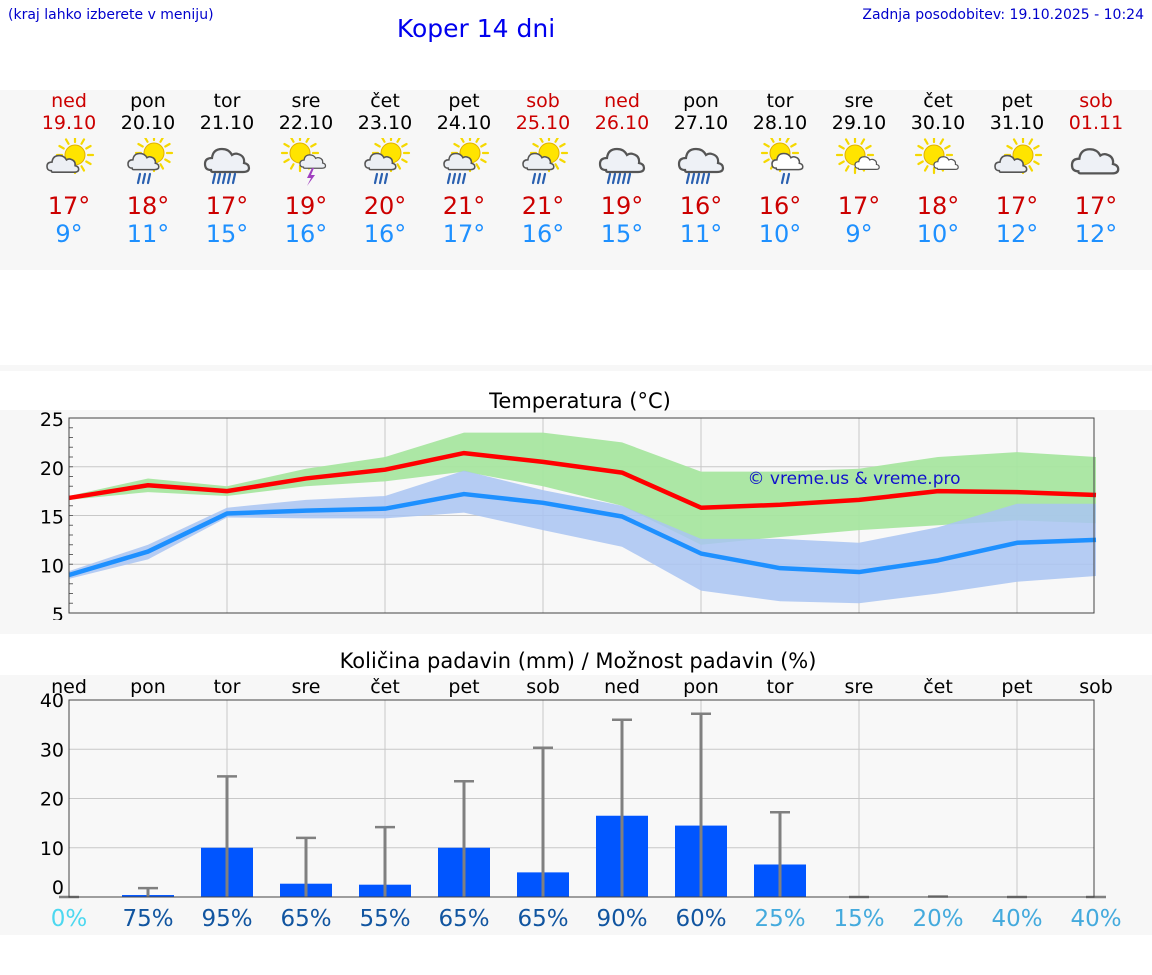  I want to click on y-tick-label: 15, so click(52, 518).